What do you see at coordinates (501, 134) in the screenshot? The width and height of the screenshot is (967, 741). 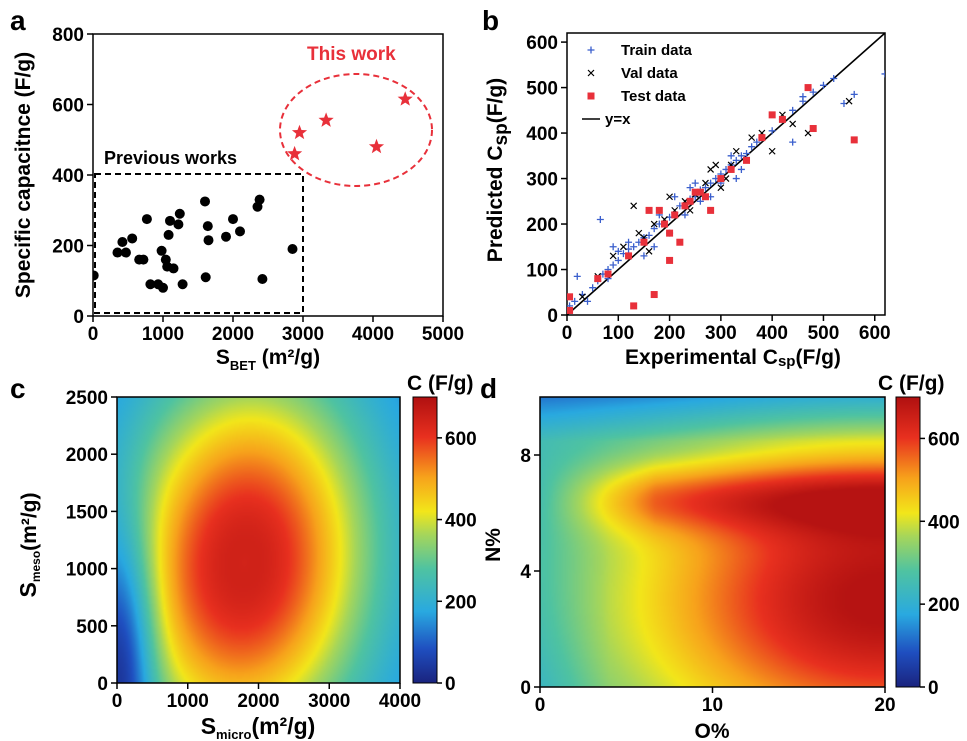 I see `panel-b-ylabel-sub: sp` at bounding box center [501, 134].